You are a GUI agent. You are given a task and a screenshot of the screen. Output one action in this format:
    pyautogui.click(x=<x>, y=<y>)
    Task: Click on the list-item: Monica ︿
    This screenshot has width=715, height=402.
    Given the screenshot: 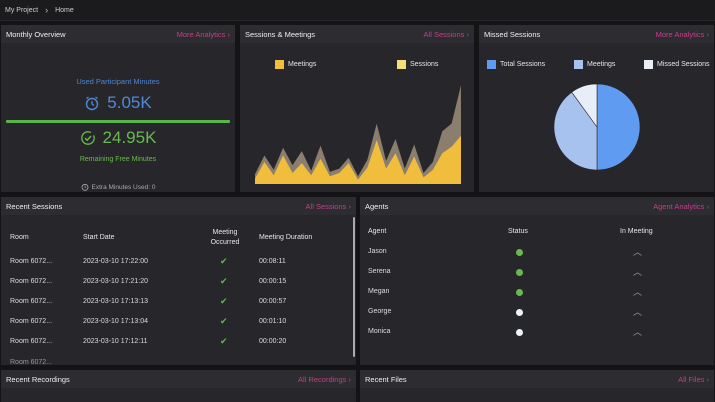 What is the action you would take?
    pyautogui.click(x=537, y=333)
    